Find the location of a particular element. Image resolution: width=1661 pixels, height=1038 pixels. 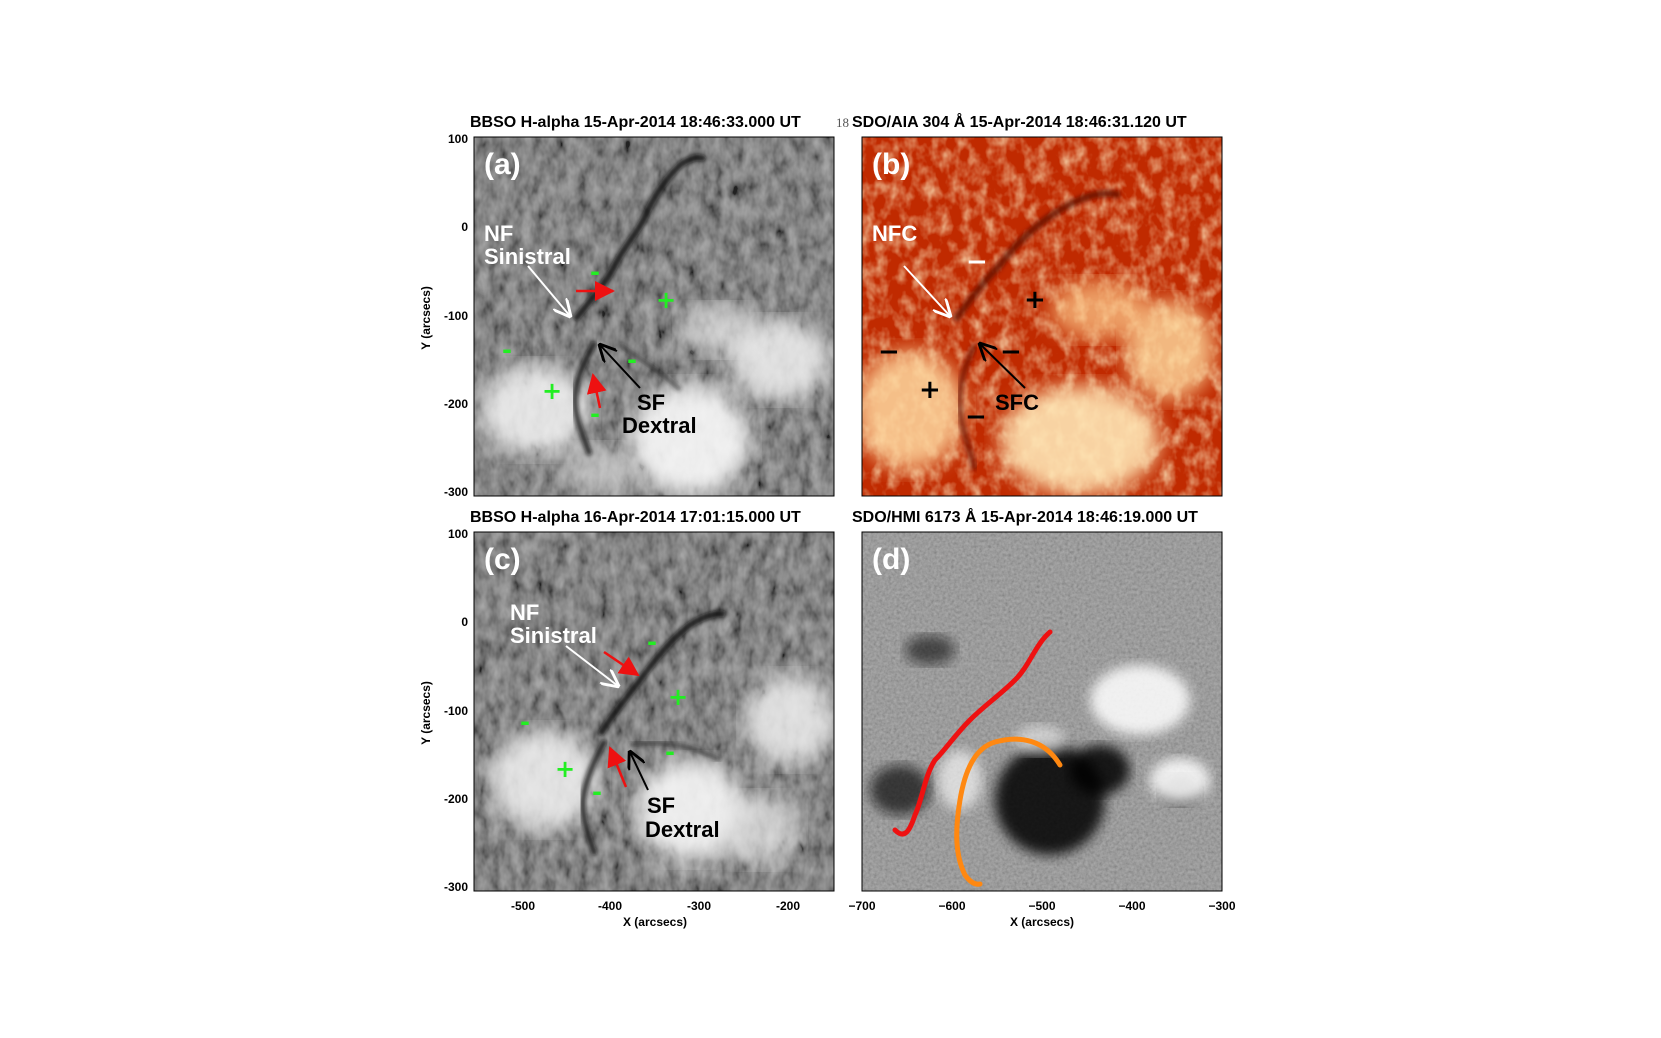

panel-b-label: (b) is located at coordinates (891, 164).